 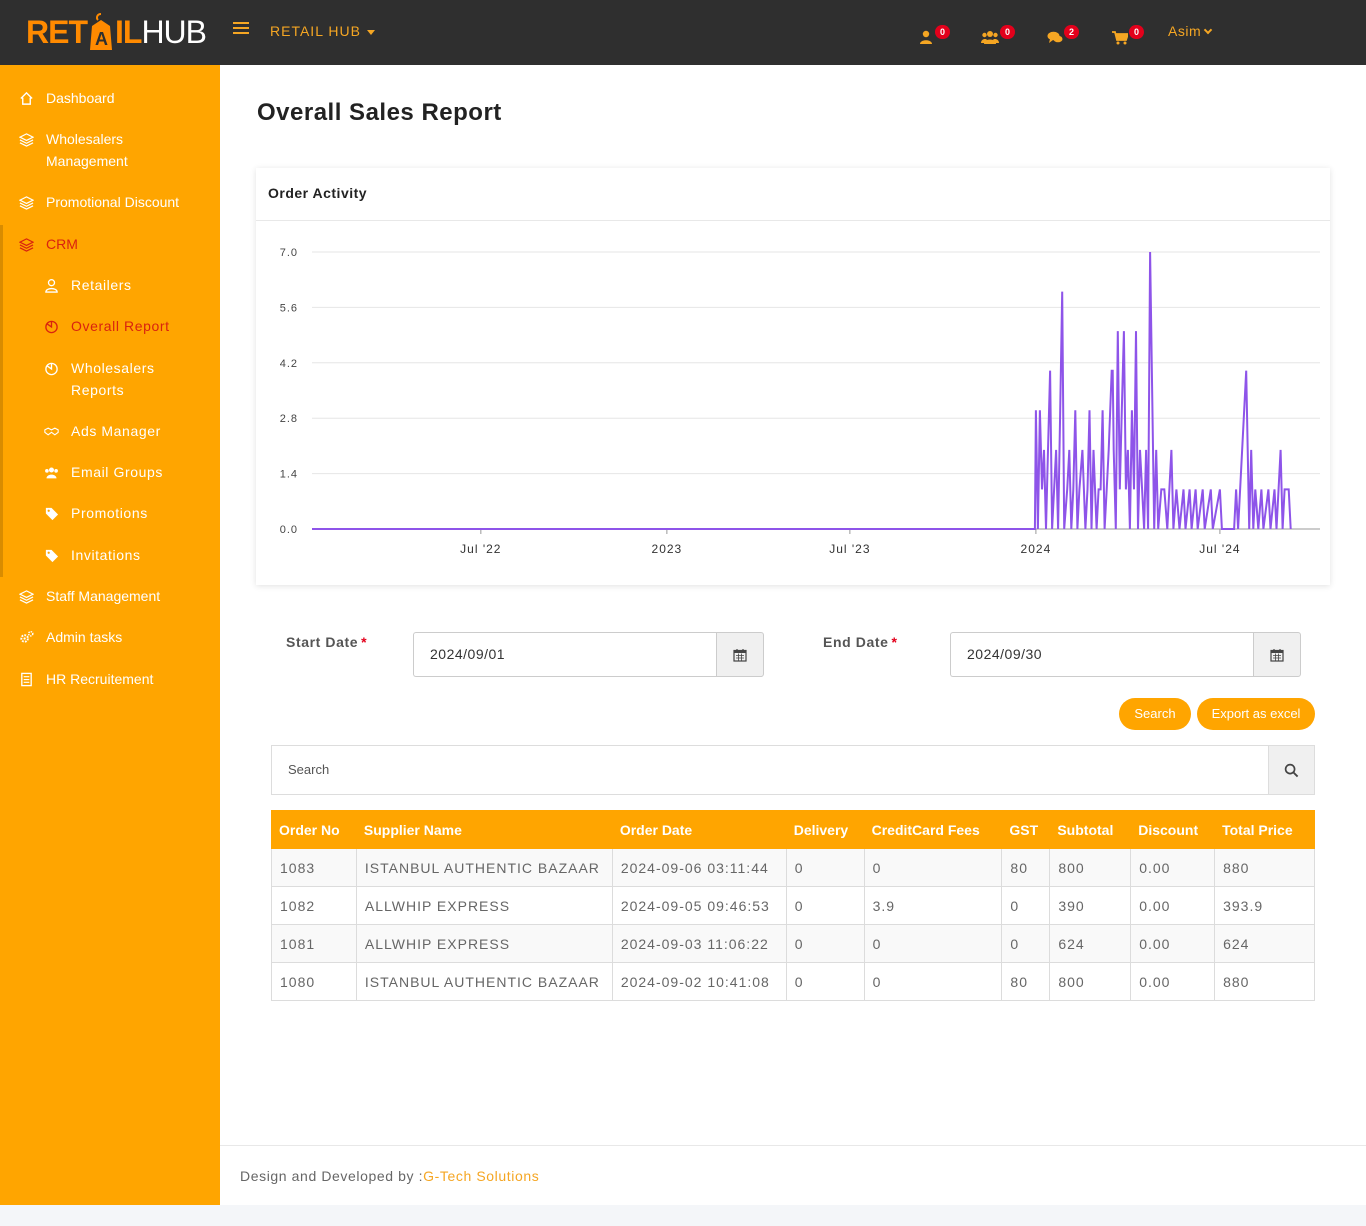 I want to click on export-excel-button: Export as excel, so click(x=1256, y=714).